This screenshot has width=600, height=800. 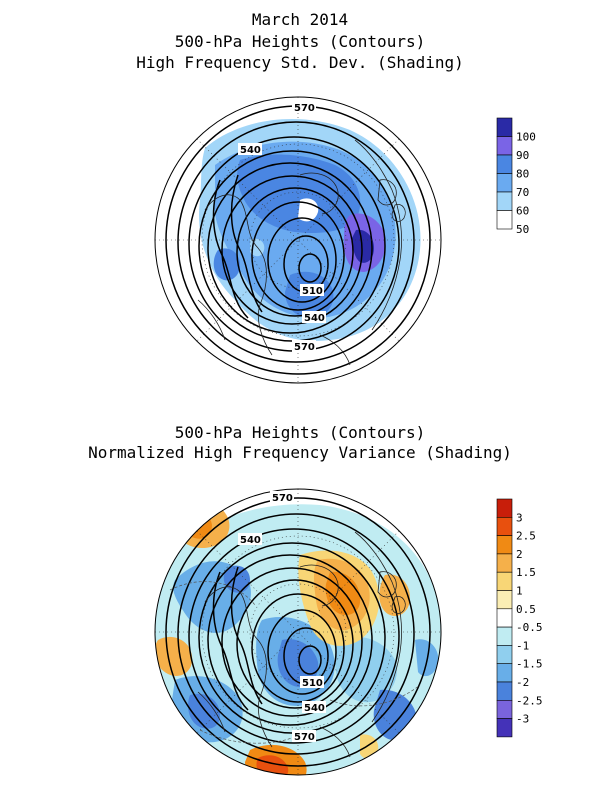 What do you see at coordinates (526, 137) in the screenshot?
I see `panel1-colorbar-tick-label: 100` at bounding box center [526, 137].